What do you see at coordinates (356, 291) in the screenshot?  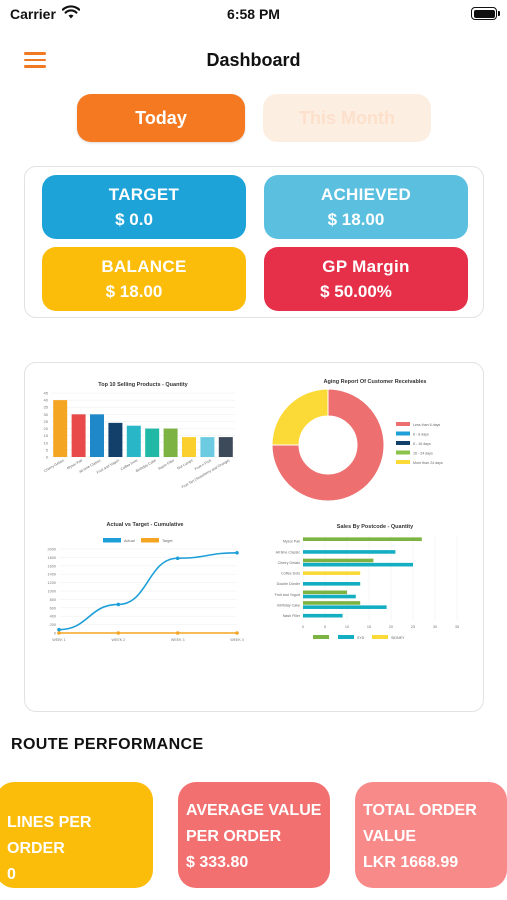 I see `gp-margin-value: $ 50.00%` at bounding box center [356, 291].